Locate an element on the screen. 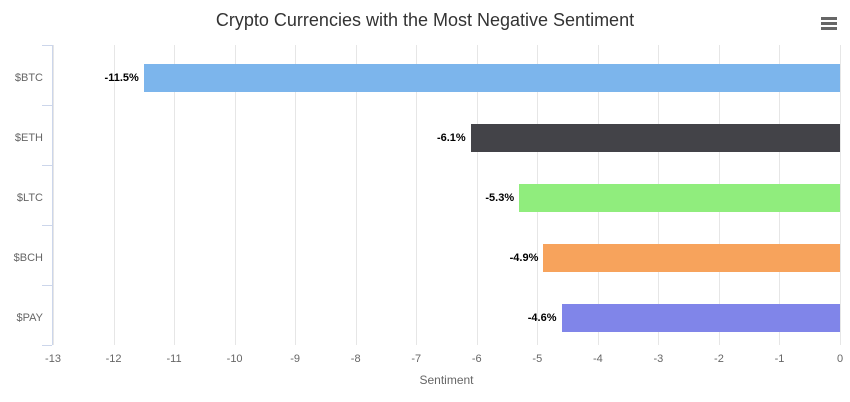 This screenshot has height=402, width=850. hamburger-icon is located at coordinates (829, 23).